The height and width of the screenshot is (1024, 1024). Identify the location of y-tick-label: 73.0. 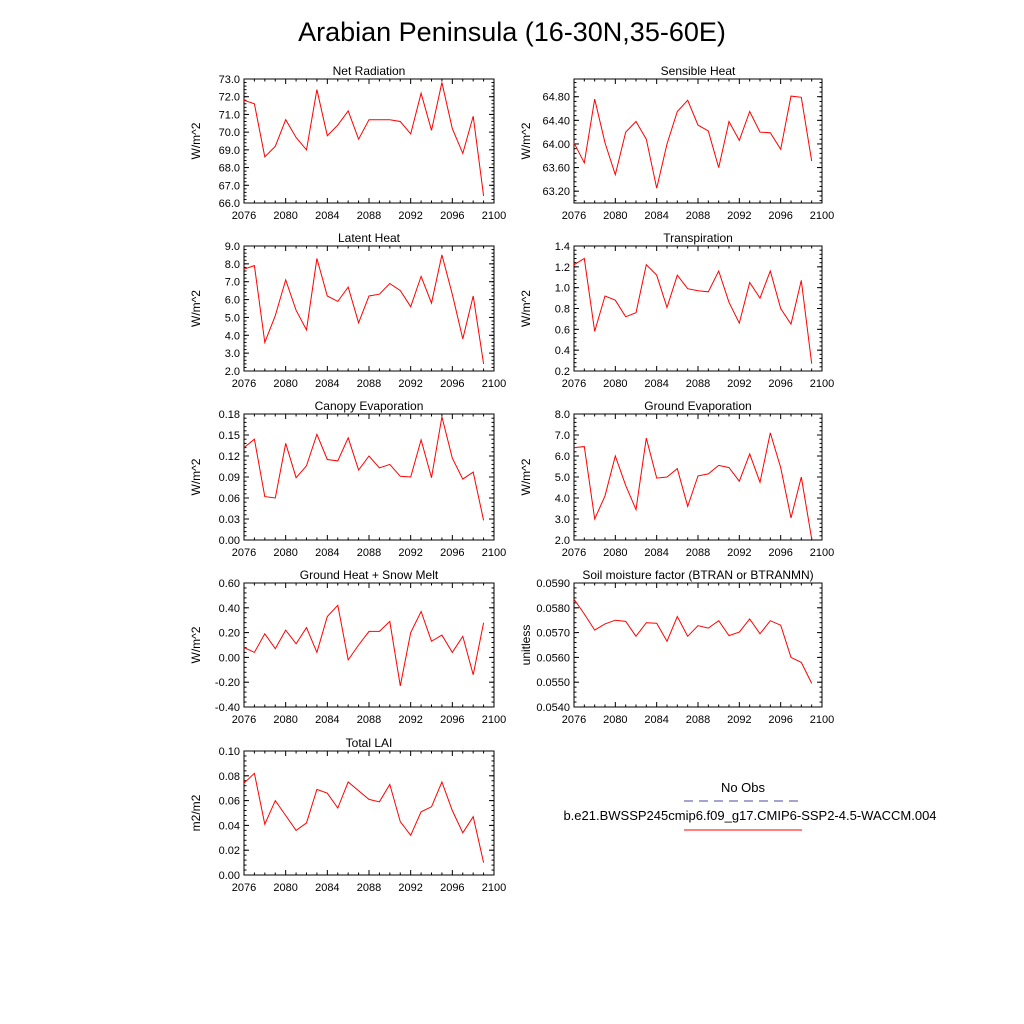
(229, 80).